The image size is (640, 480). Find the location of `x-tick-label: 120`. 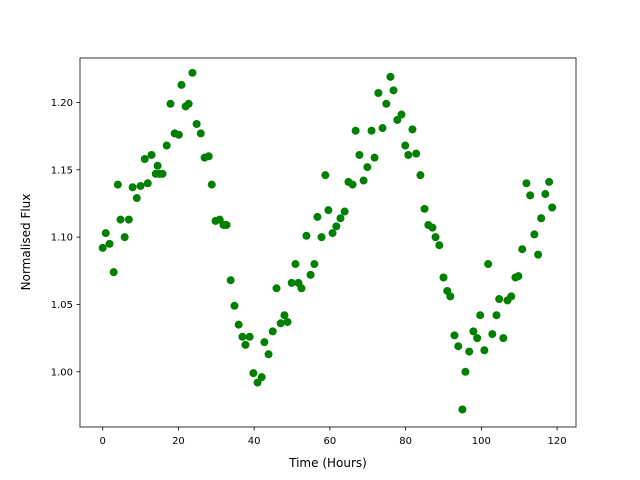

x-tick-label: 120 is located at coordinates (557, 441).